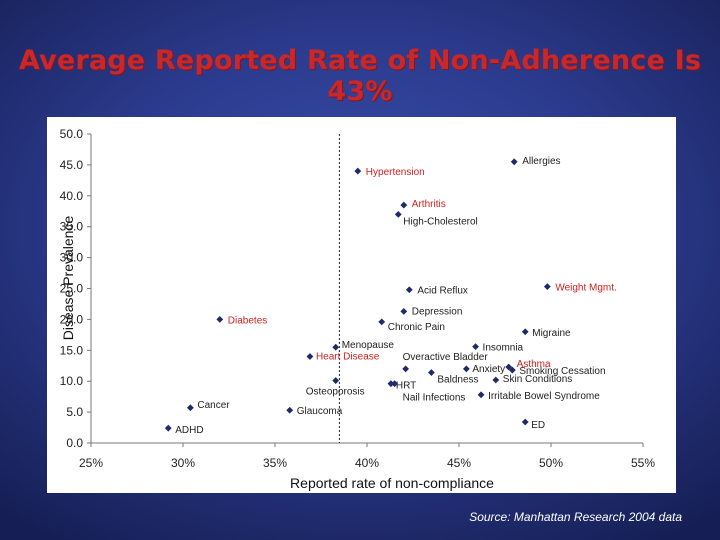 Image resolution: width=720 pixels, height=540 pixels. Describe the element at coordinates (74, 412) in the screenshot. I see `y-tick-label: 5.0` at that location.